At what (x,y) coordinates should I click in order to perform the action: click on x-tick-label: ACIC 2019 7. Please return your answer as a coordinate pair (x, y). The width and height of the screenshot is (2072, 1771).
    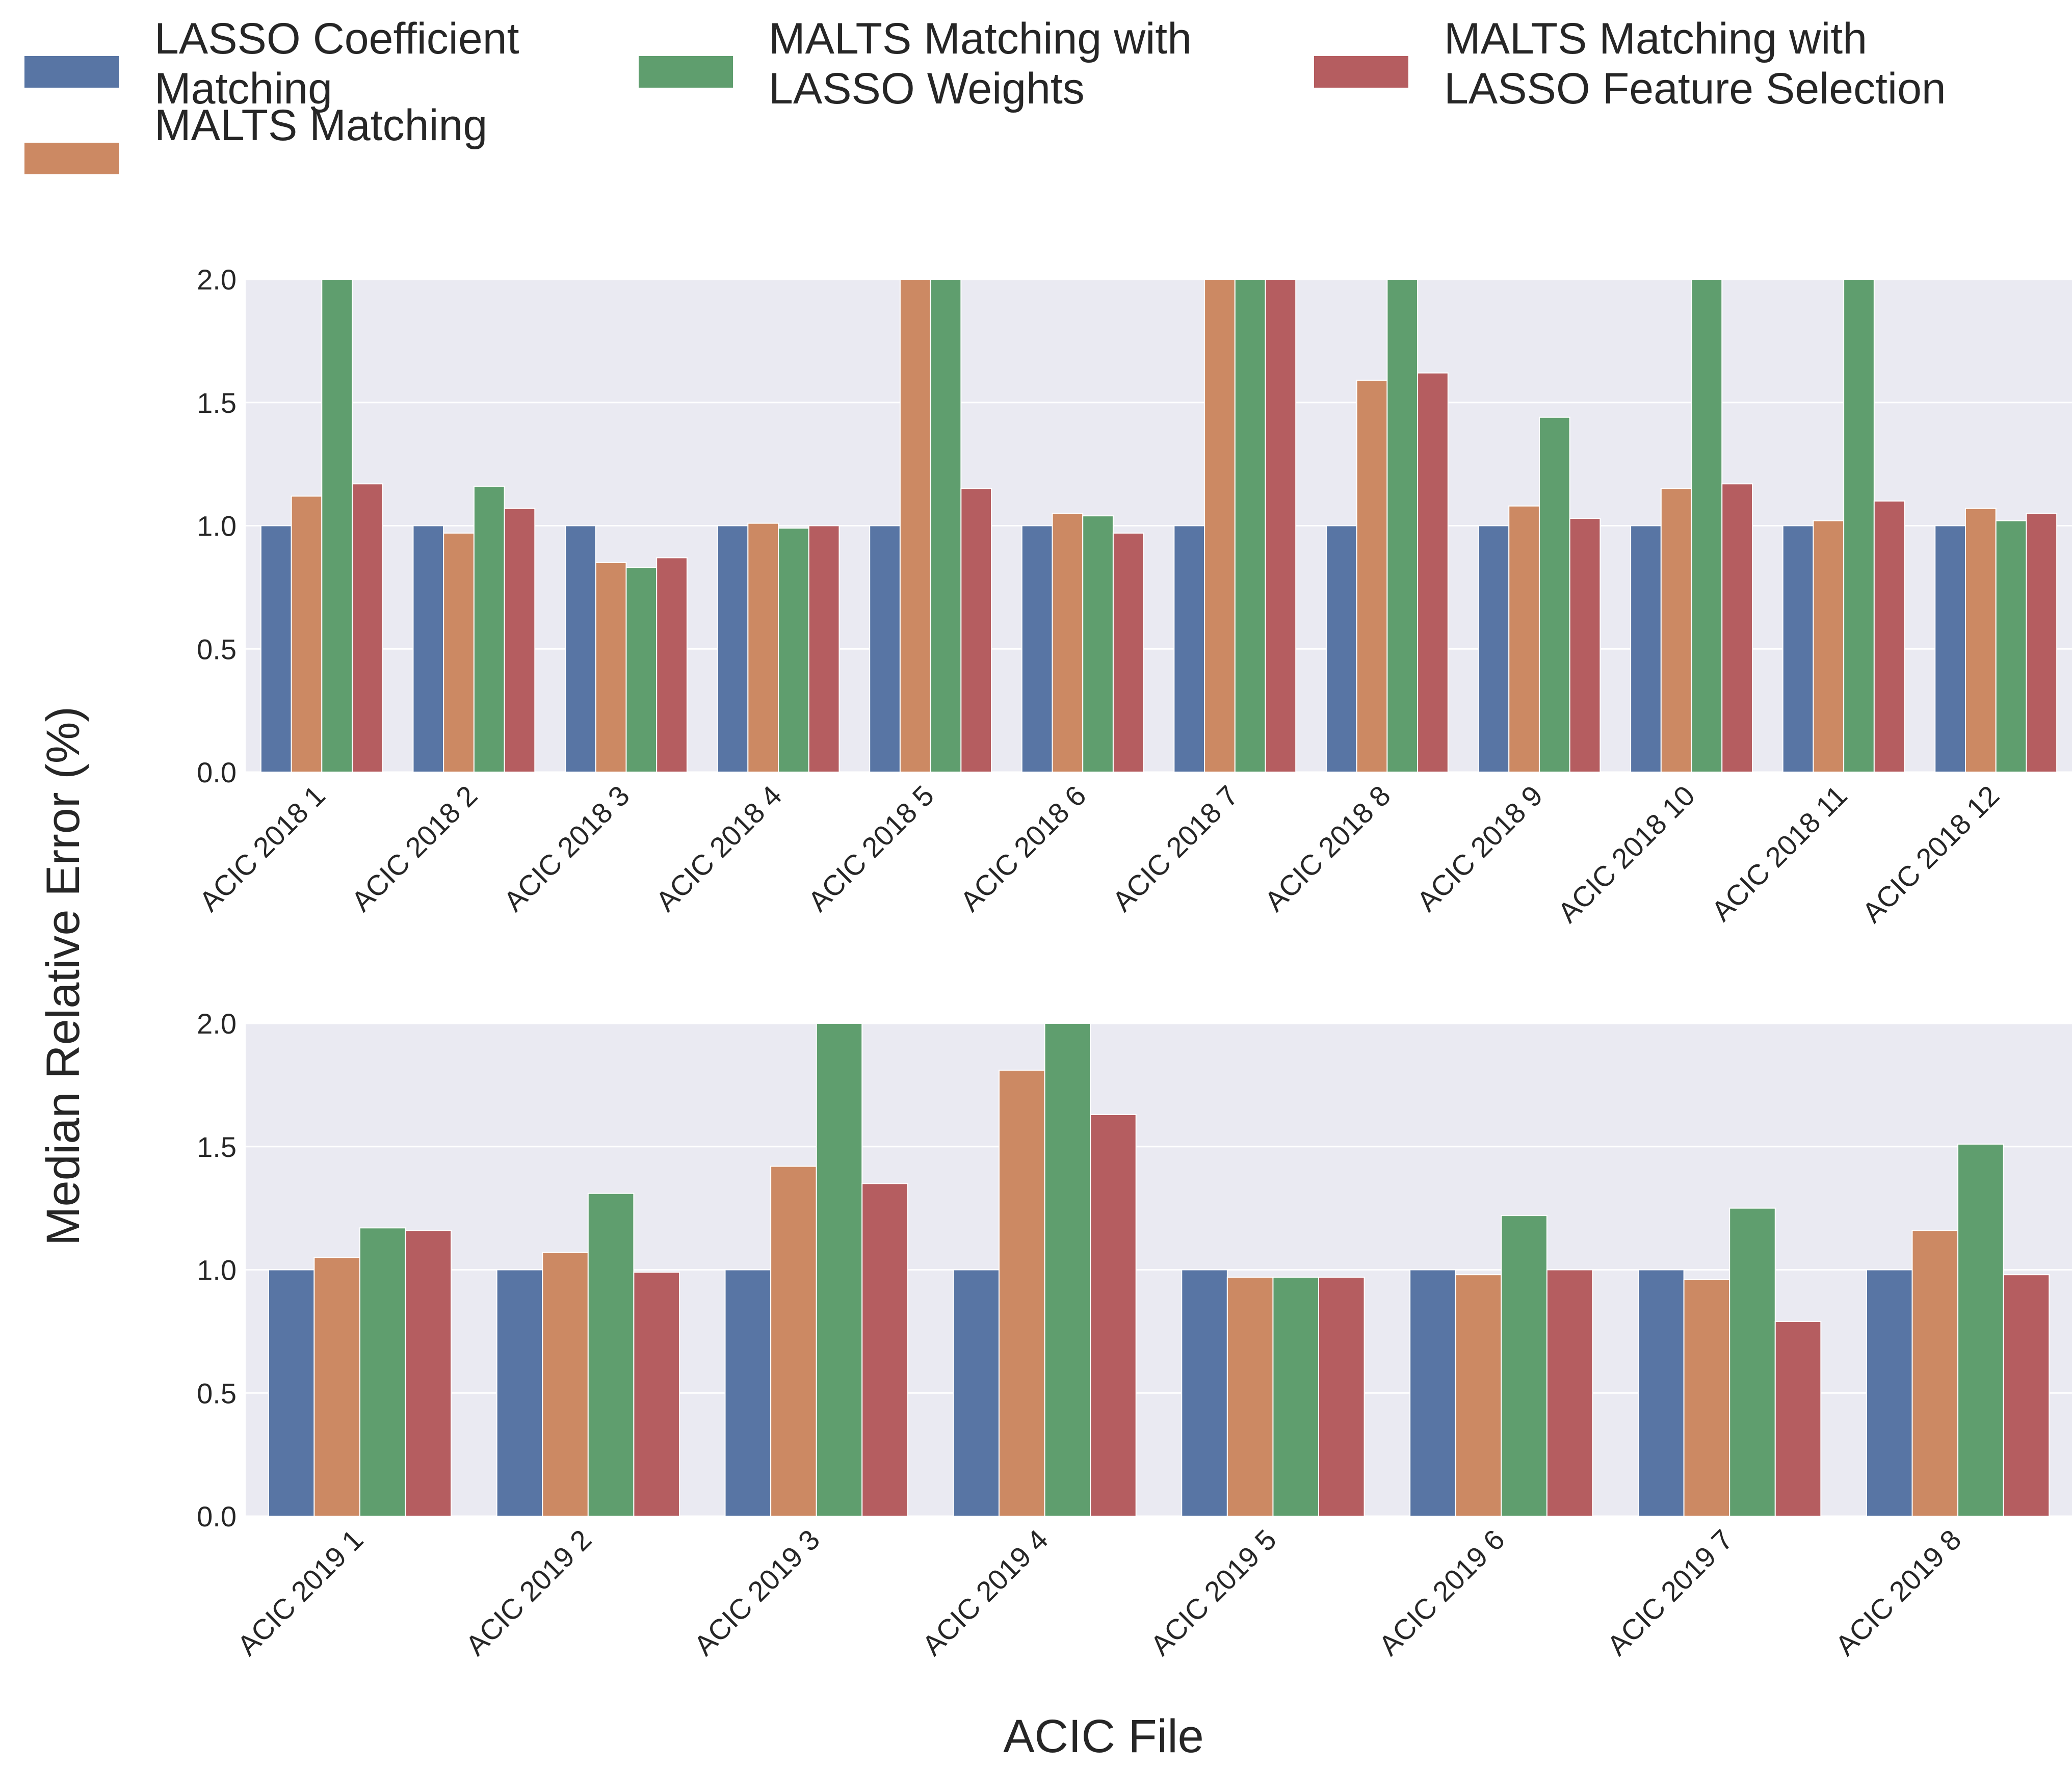
    Looking at the image, I should click on (1670, 1592).